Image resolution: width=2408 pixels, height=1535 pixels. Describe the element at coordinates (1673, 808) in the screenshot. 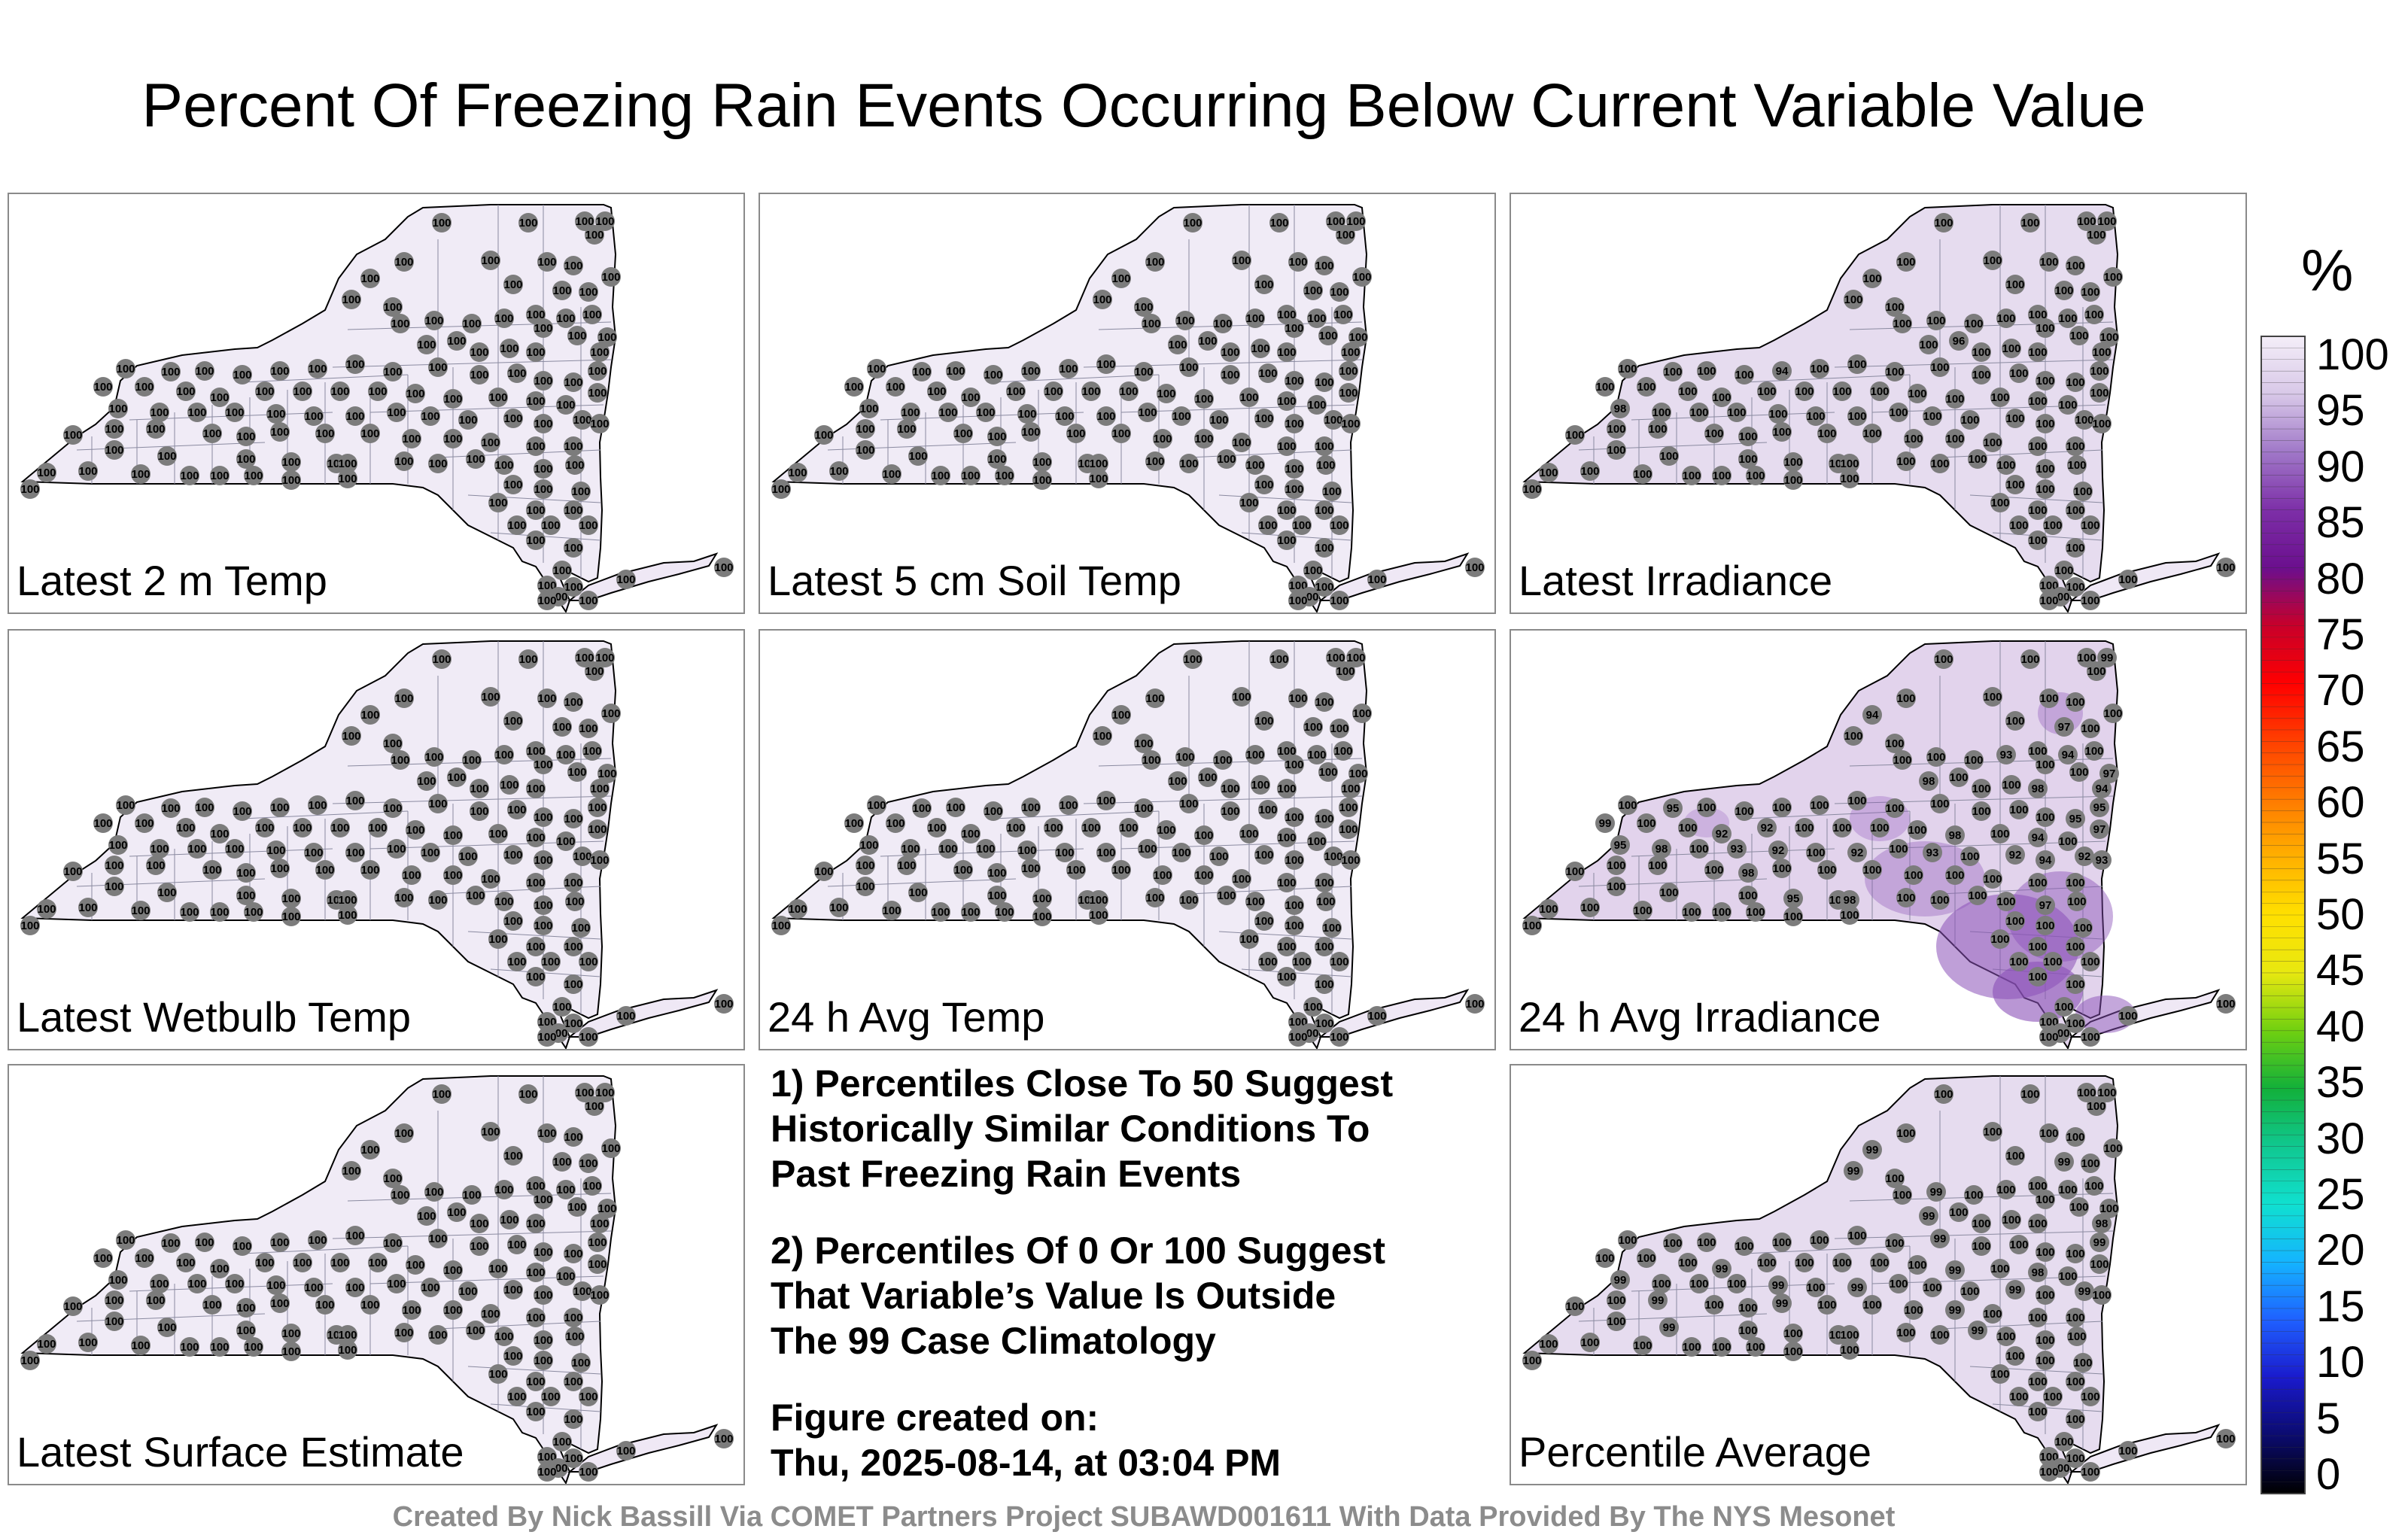

I see `station-value: 95` at that location.